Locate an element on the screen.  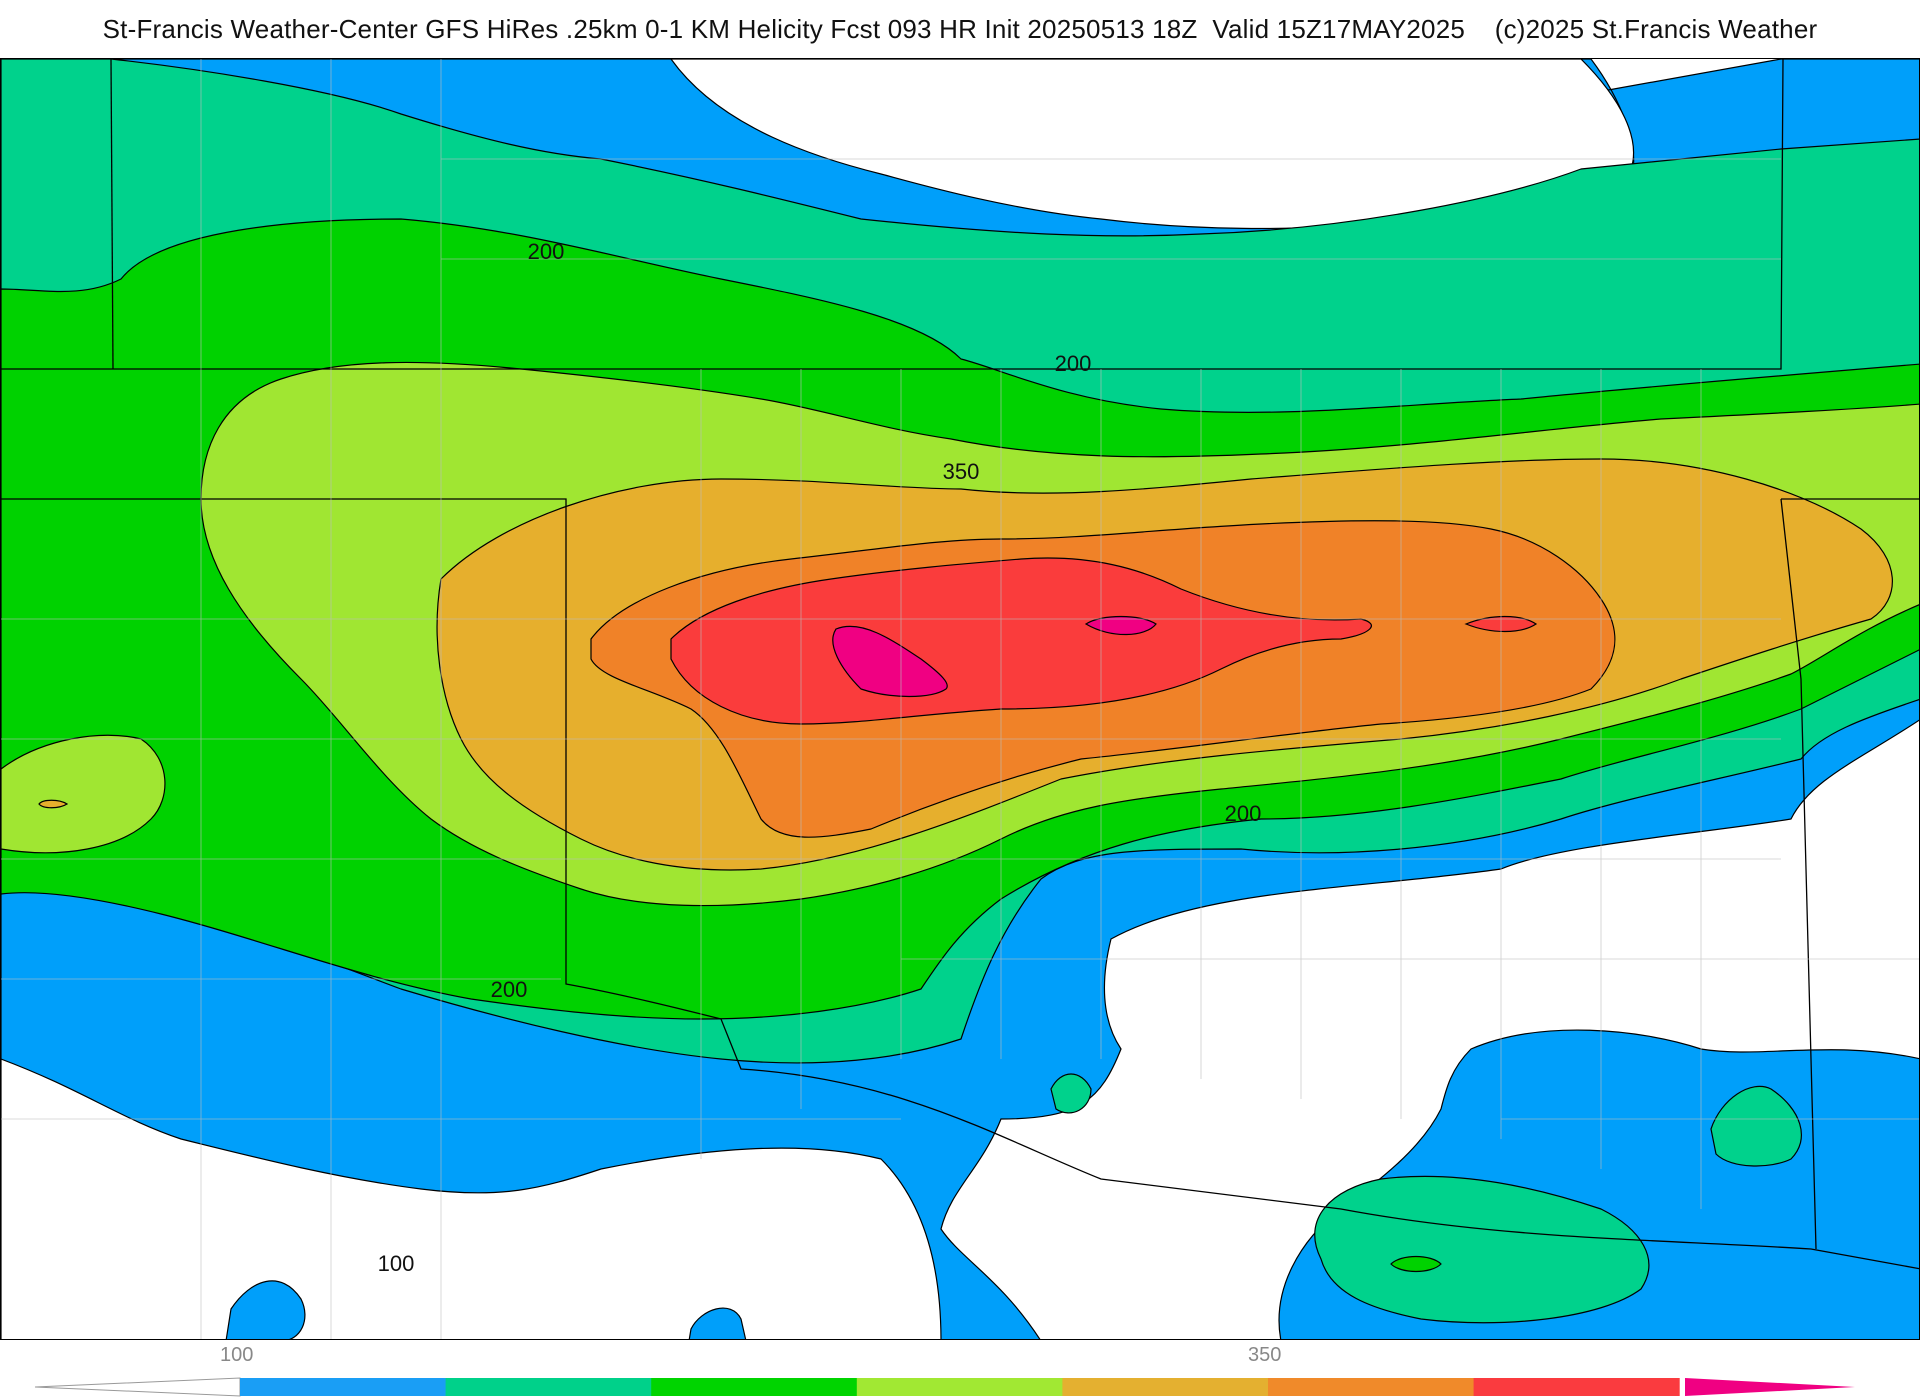
helicity-patch-teal-se is located at coordinates (1482, 1249).